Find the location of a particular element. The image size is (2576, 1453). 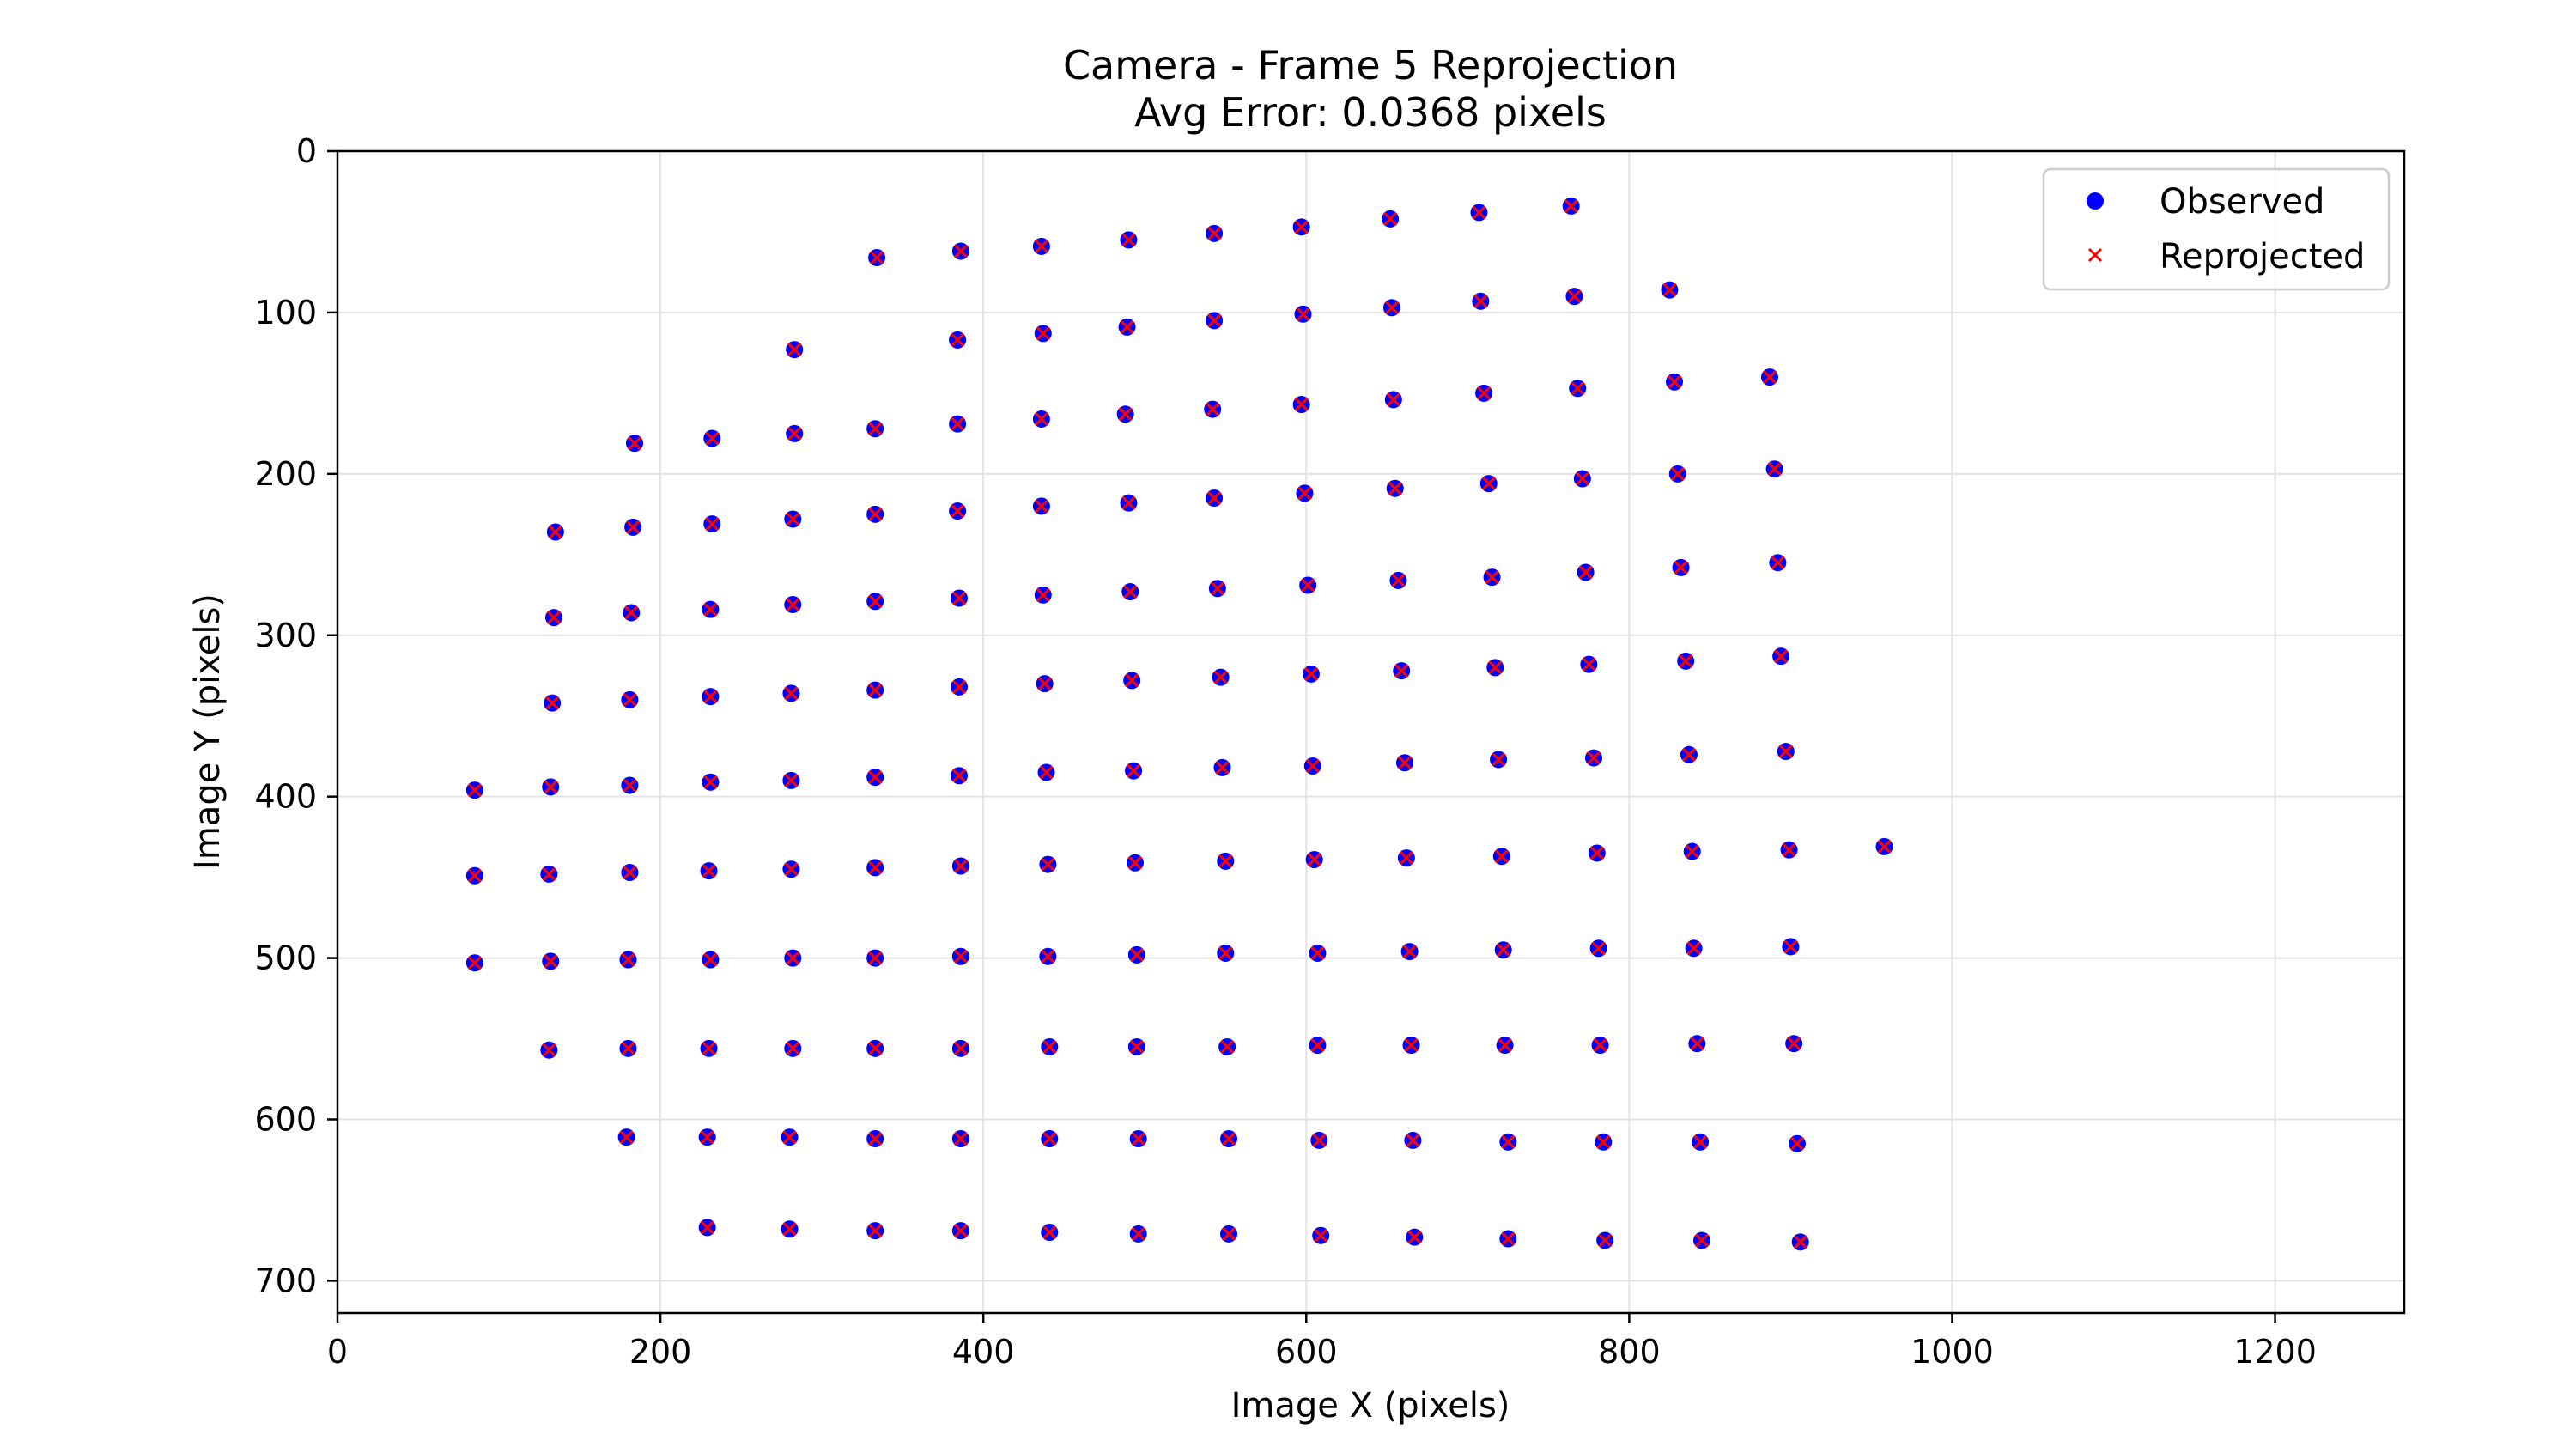

legend: Observed Reprojected is located at coordinates (2216, 229).